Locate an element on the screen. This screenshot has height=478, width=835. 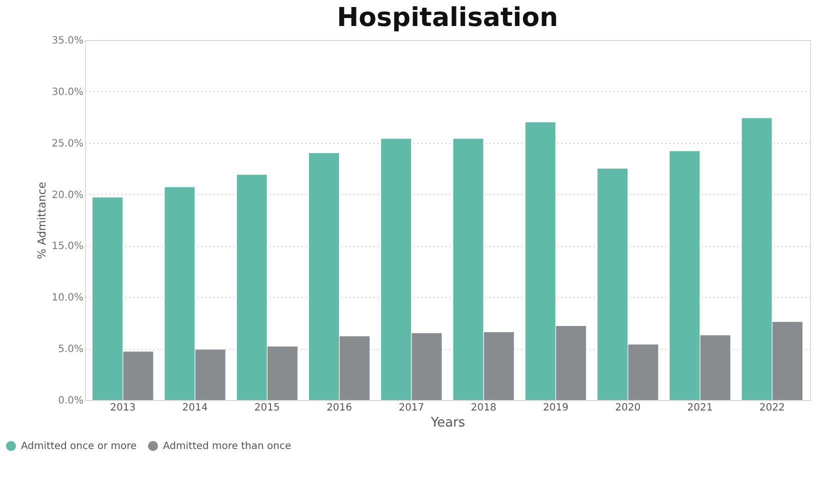
x-tick-label: 2018 is located at coordinates (483, 408).